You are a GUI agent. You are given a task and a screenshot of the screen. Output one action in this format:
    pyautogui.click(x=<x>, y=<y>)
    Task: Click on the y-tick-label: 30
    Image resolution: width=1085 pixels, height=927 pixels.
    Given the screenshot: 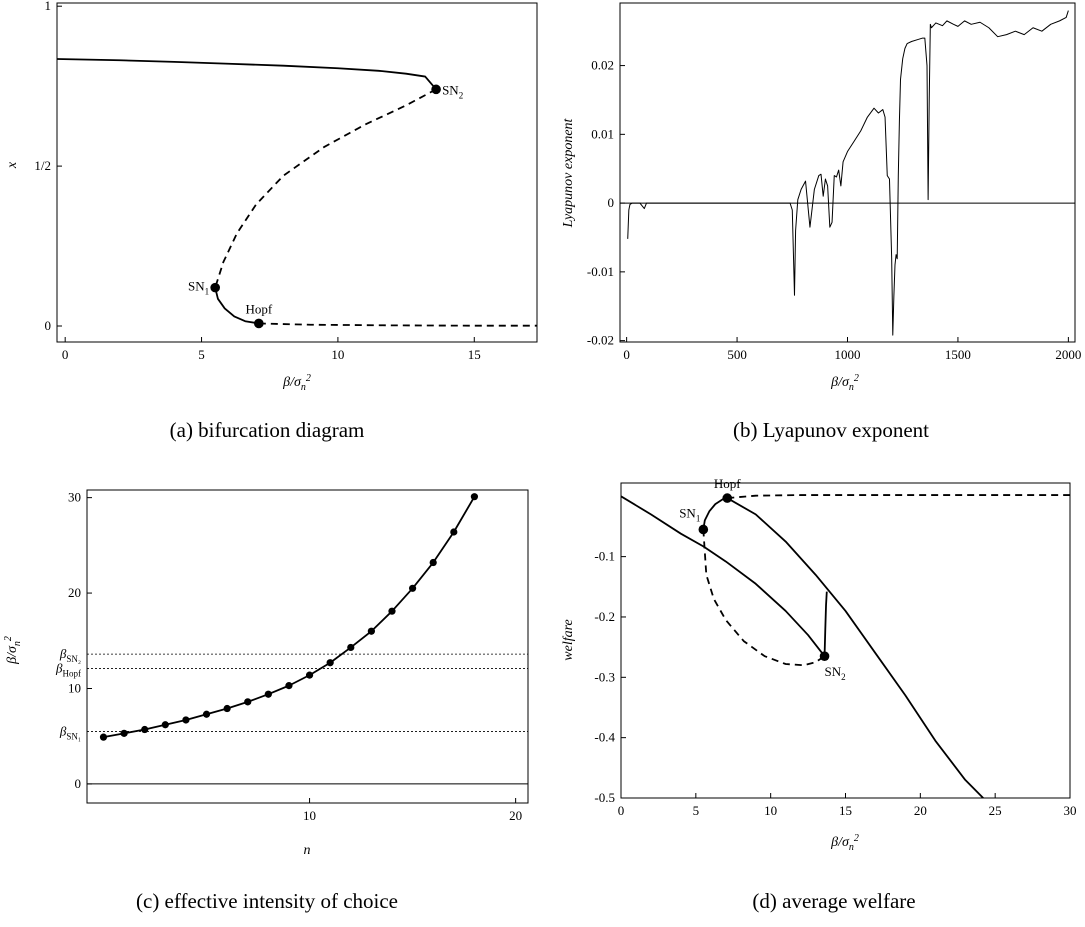 What is the action you would take?
    pyautogui.click(x=74, y=497)
    